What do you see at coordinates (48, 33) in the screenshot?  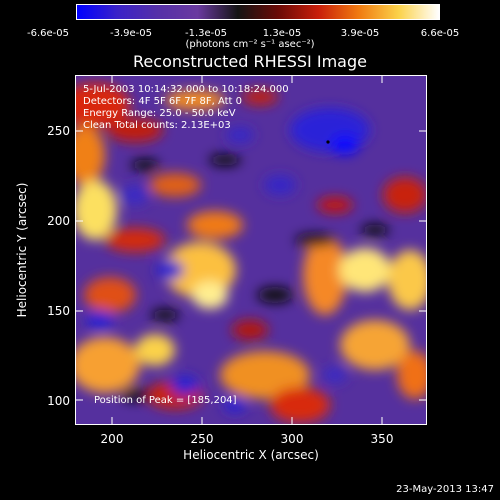 I see `colorbar-tick-label: -6.6e-05` at bounding box center [48, 33].